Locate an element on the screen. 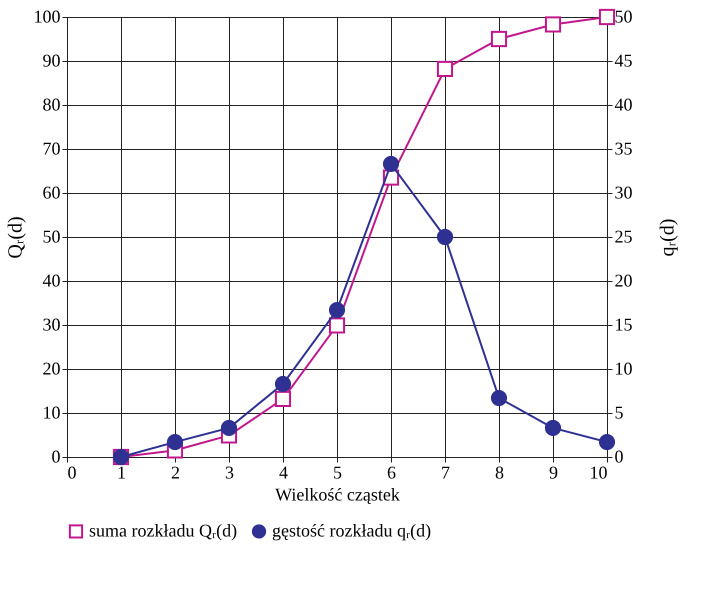  y2-tick-label: 45 is located at coordinates (623, 60).